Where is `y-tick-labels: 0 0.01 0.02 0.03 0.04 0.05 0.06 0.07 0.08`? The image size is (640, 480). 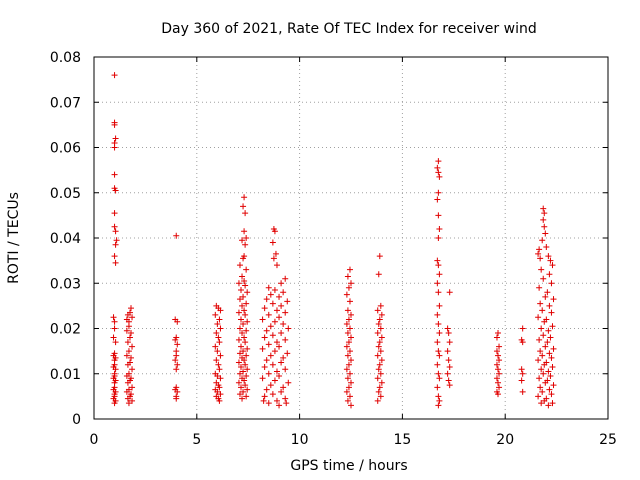 y-tick-labels: 0 0.01 0.02 0.03 0.04 0.05 0.06 0.07 0.08 is located at coordinates (65, 239).